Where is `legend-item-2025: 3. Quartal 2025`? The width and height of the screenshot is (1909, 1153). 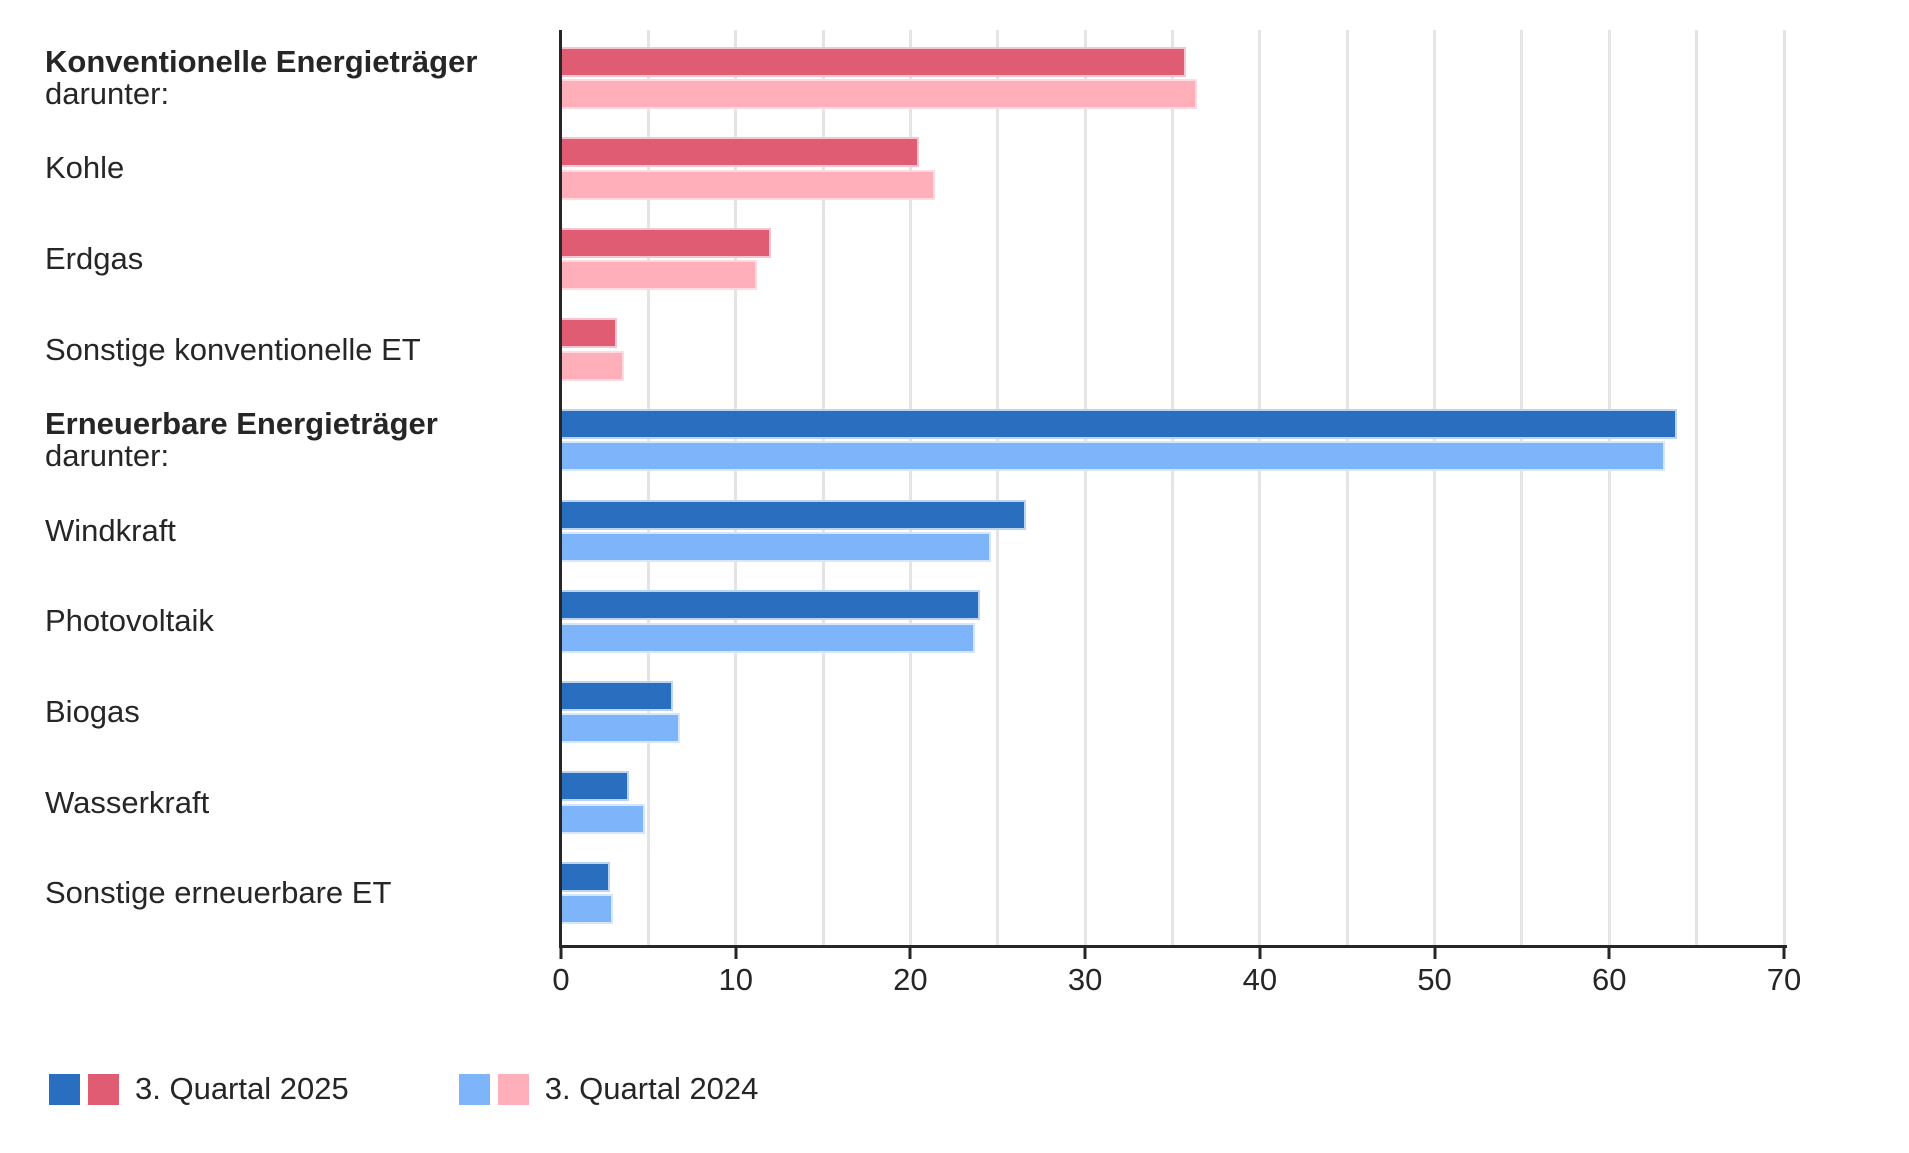
legend-item-2025: 3. Quartal 2025 is located at coordinates (199, 1089).